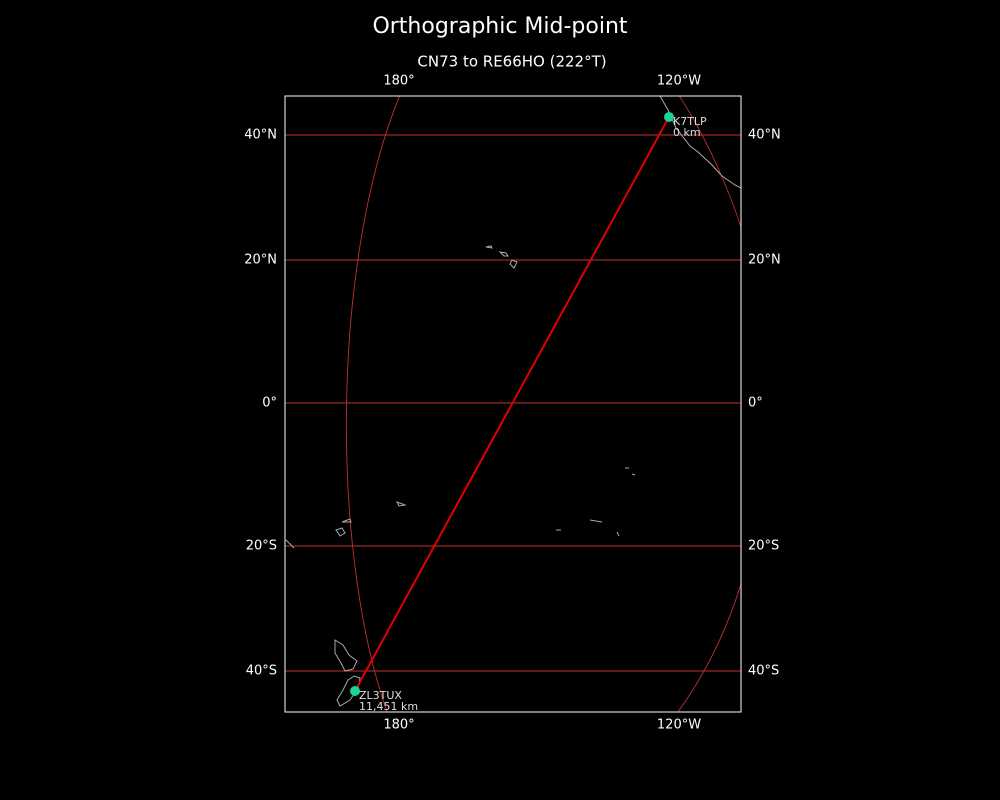 The height and width of the screenshot is (800, 1000). Describe the element at coordinates (388, 706) in the screenshot. I see `station-distance: 11,451 km` at that location.